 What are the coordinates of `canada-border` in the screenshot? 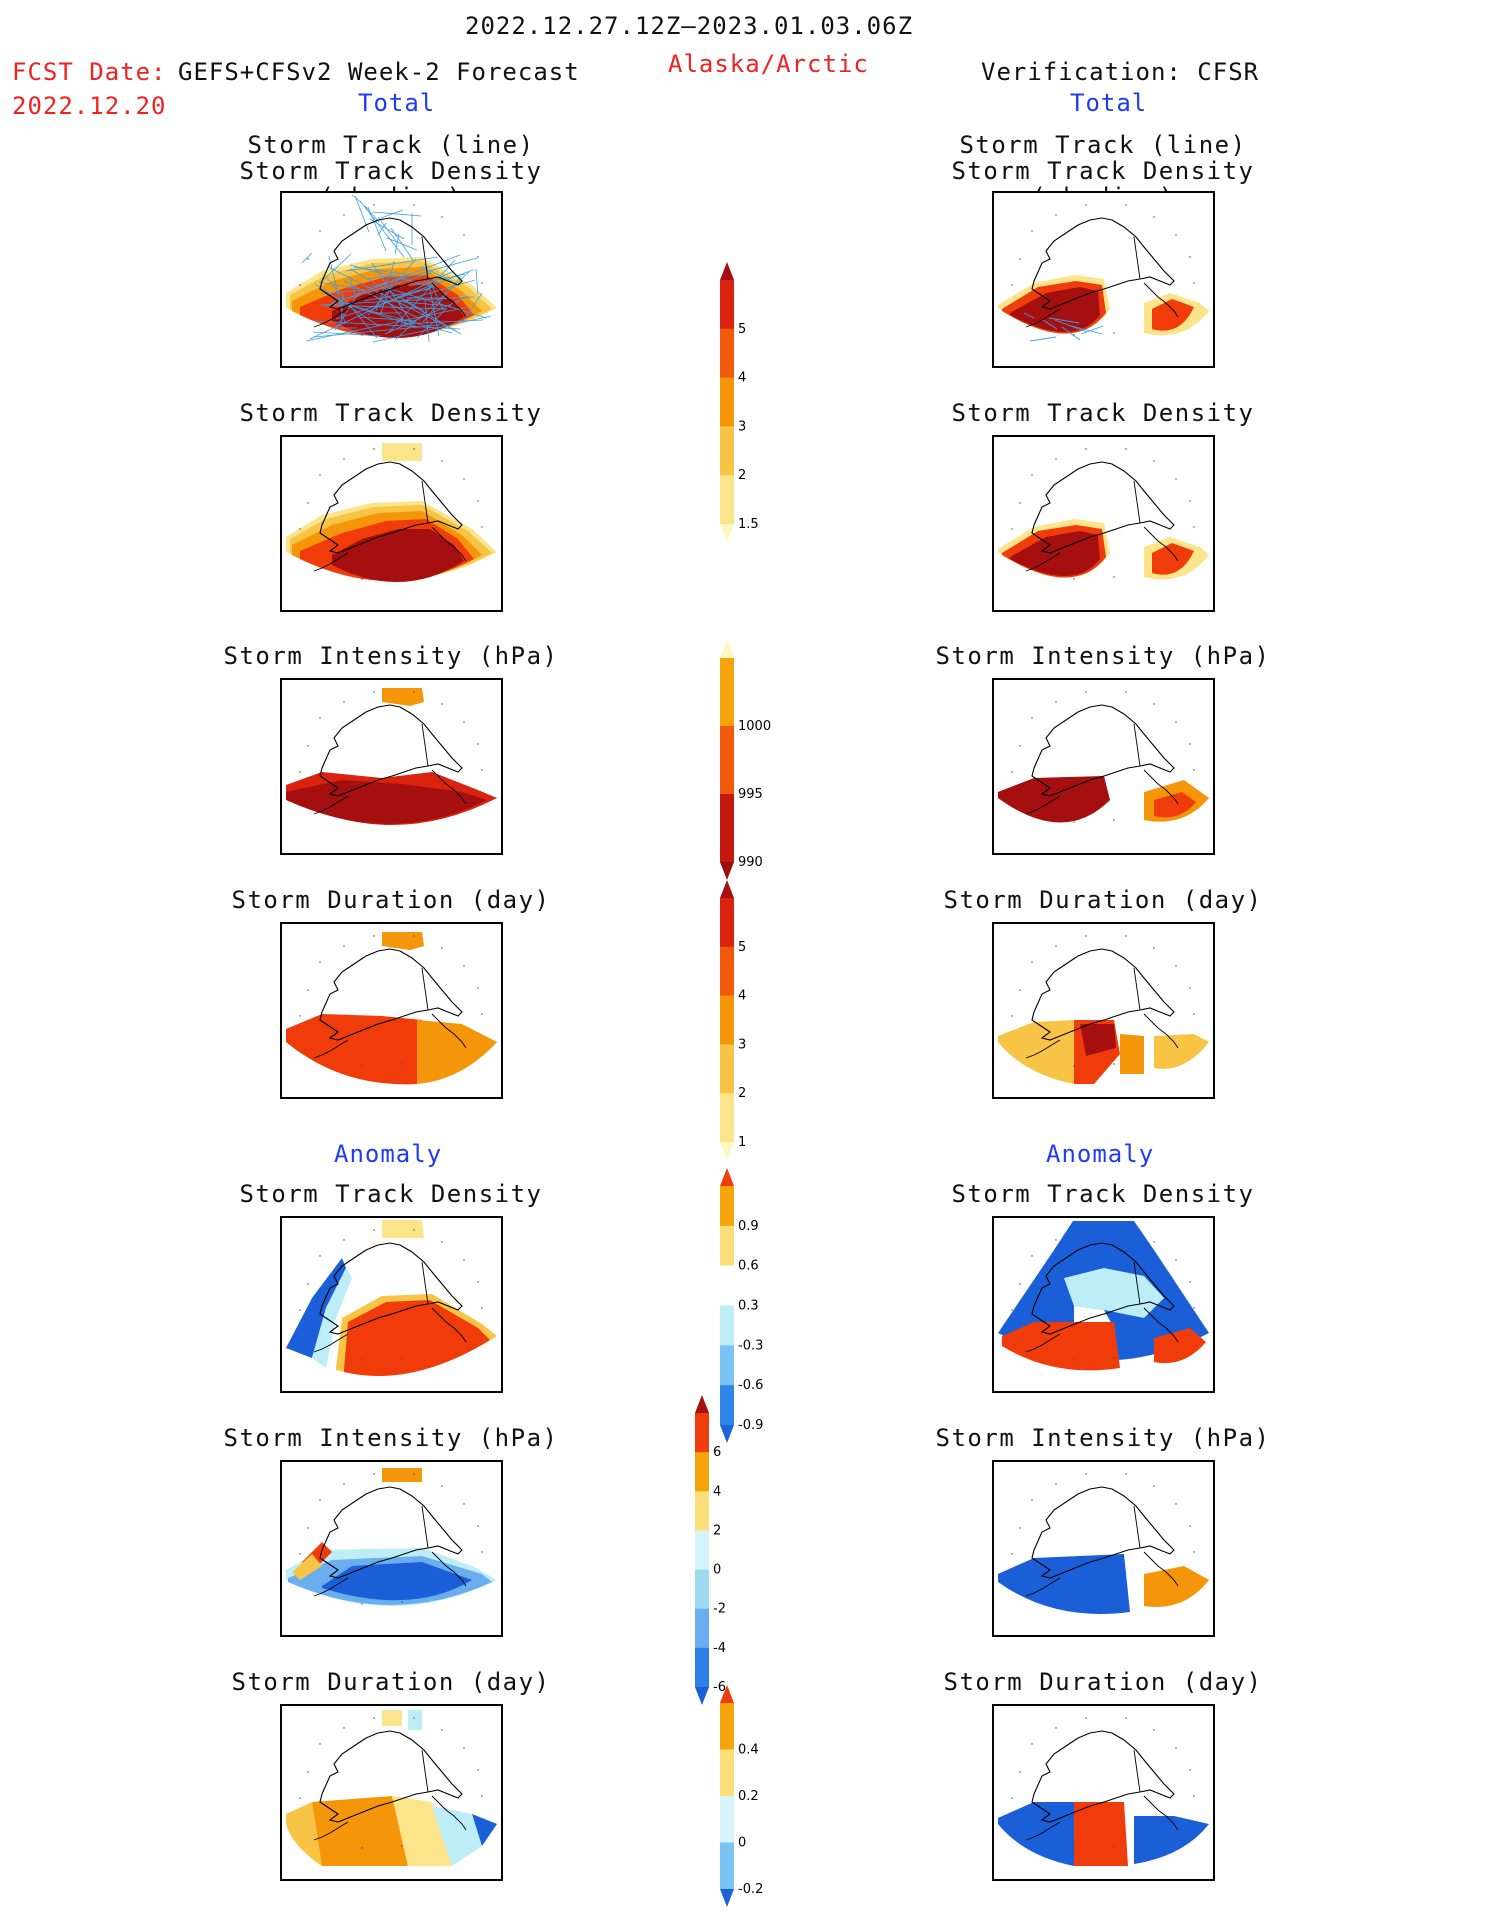 It's located at (1137, 502).